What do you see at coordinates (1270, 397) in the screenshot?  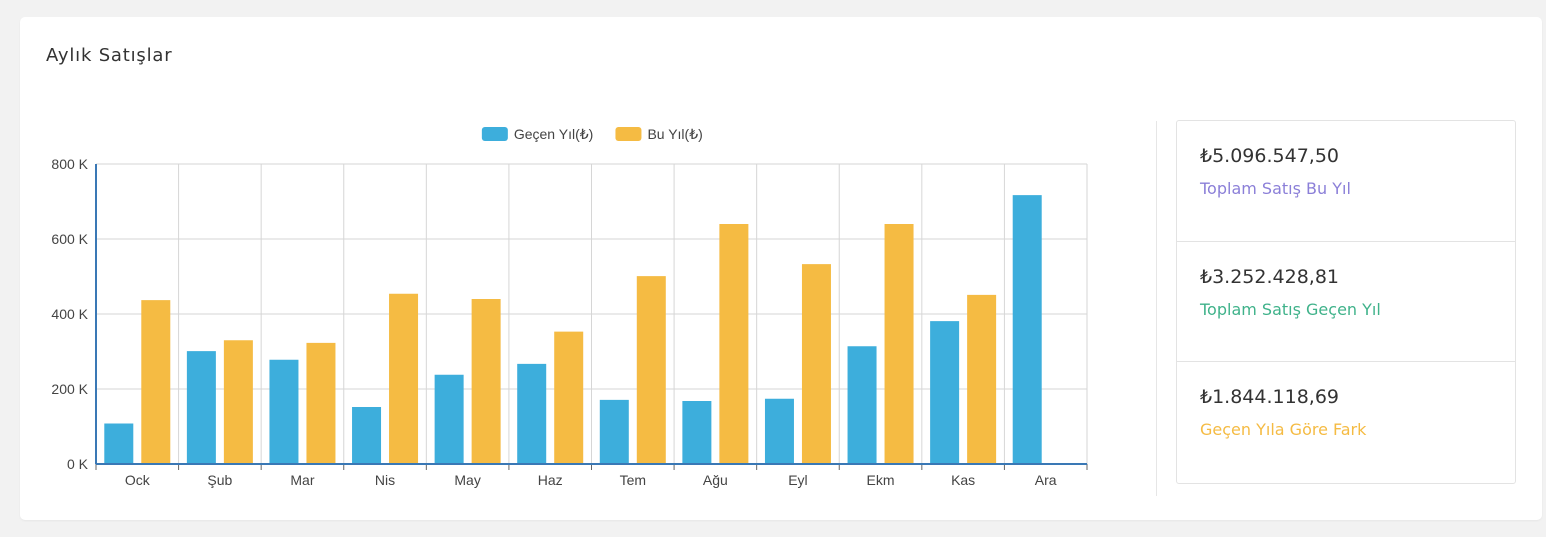 I see `stat-value: ₺1.844.118,69` at bounding box center [1270, 397].